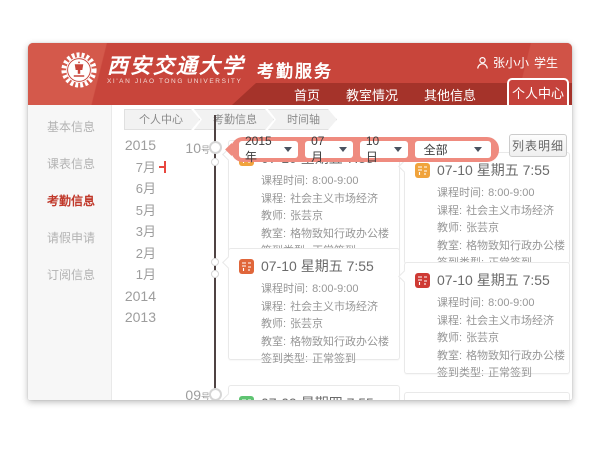 This screenshot has height=450, width=600. Describe the element at coordinates (145, 253) in the screenshot. I see `scale-february: 2月` at that location.